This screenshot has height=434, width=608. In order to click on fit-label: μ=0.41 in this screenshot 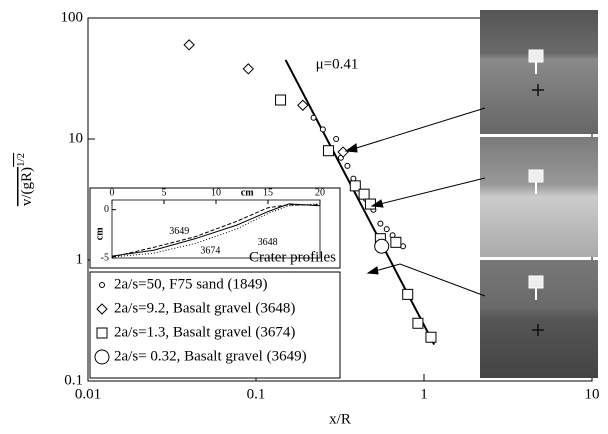, I will do `click(337, 64)`.